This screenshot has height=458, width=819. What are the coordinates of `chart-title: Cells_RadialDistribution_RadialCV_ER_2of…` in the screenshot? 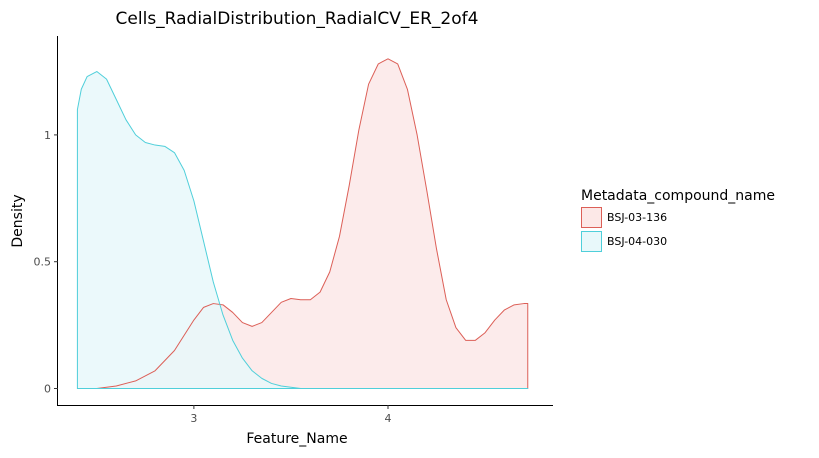 It's located at (297, 19).